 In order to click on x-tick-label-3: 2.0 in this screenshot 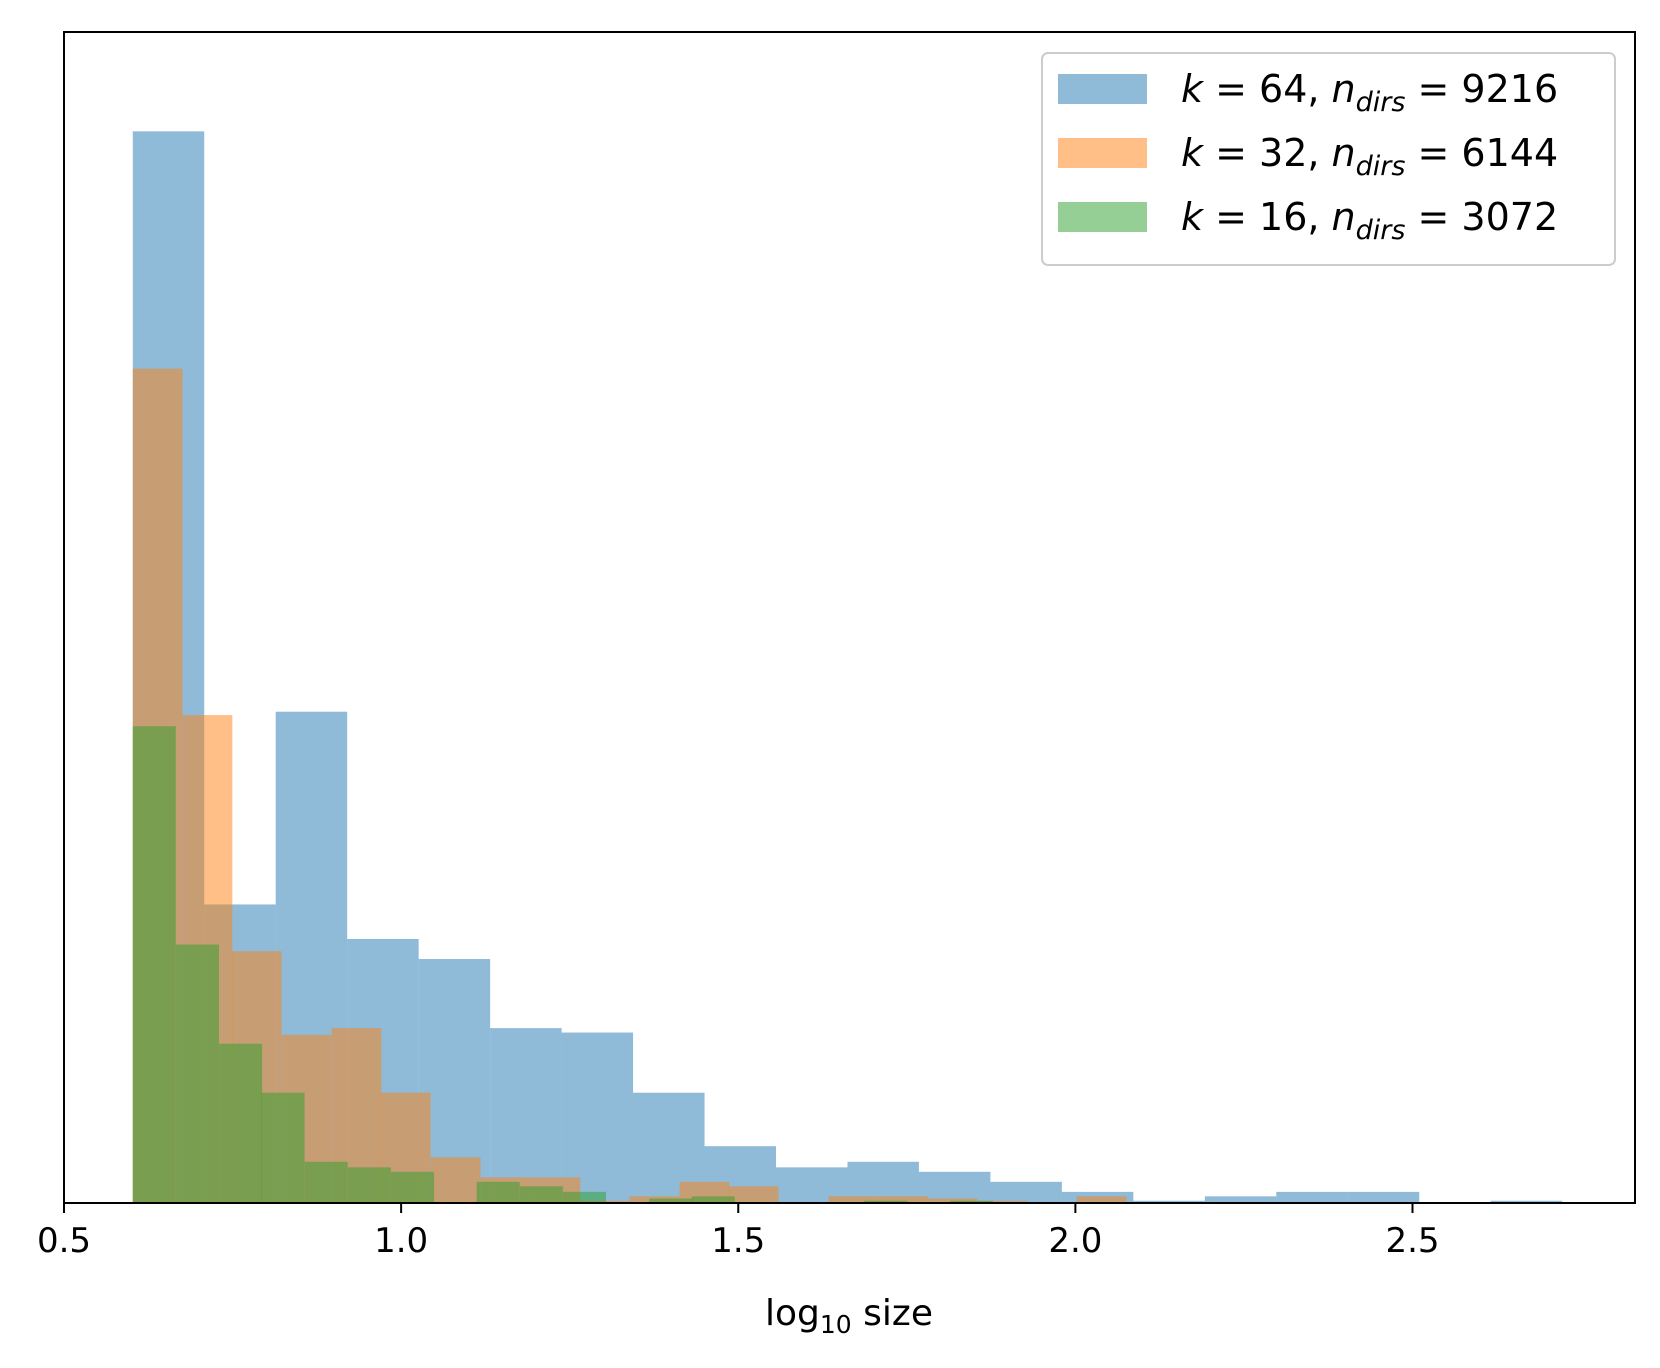, I will do `click(1075, 1241)`.